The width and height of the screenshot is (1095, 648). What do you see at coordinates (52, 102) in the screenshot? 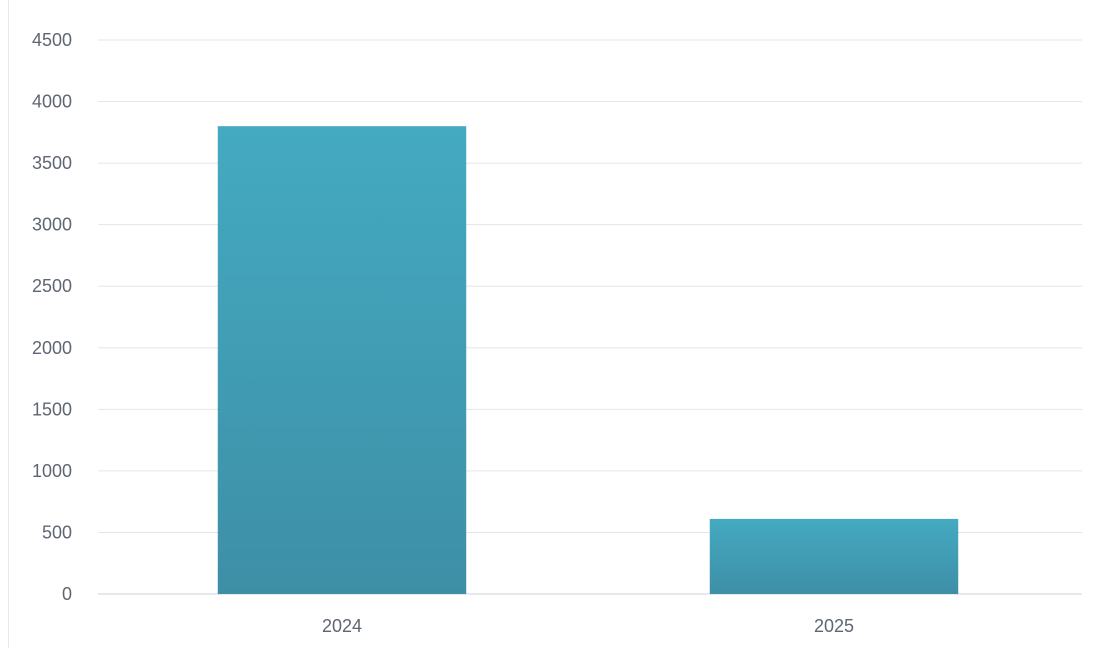
I see `y-tick-label: 4000` at bounding box center [52, 102].